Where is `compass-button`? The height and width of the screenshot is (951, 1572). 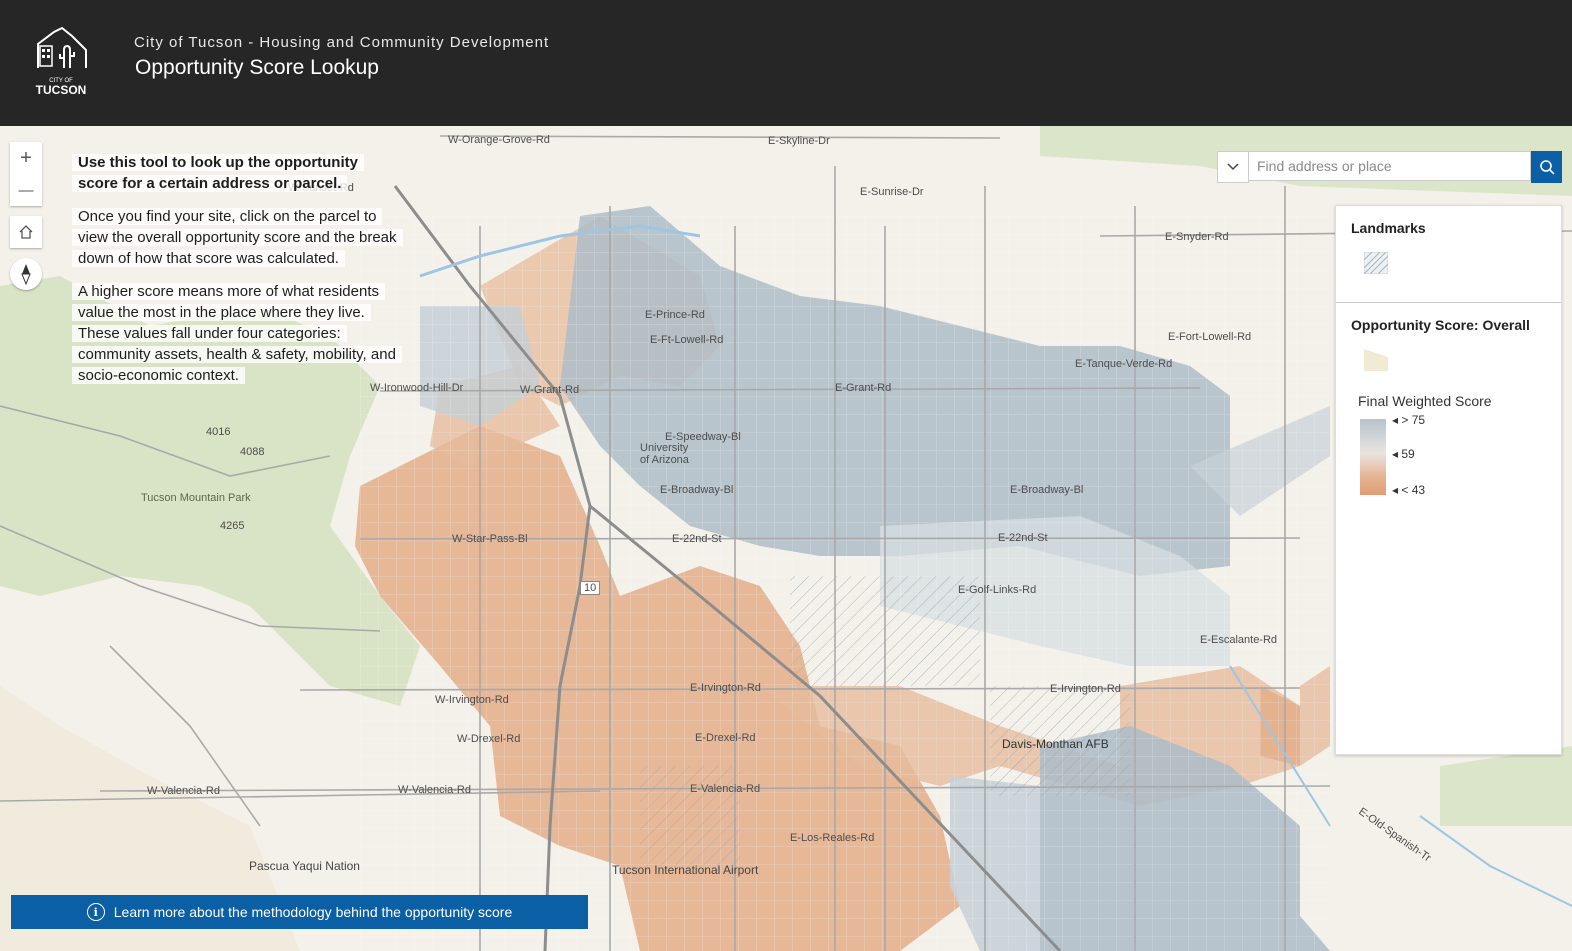
compass-button is located at coordinates (26, 274).